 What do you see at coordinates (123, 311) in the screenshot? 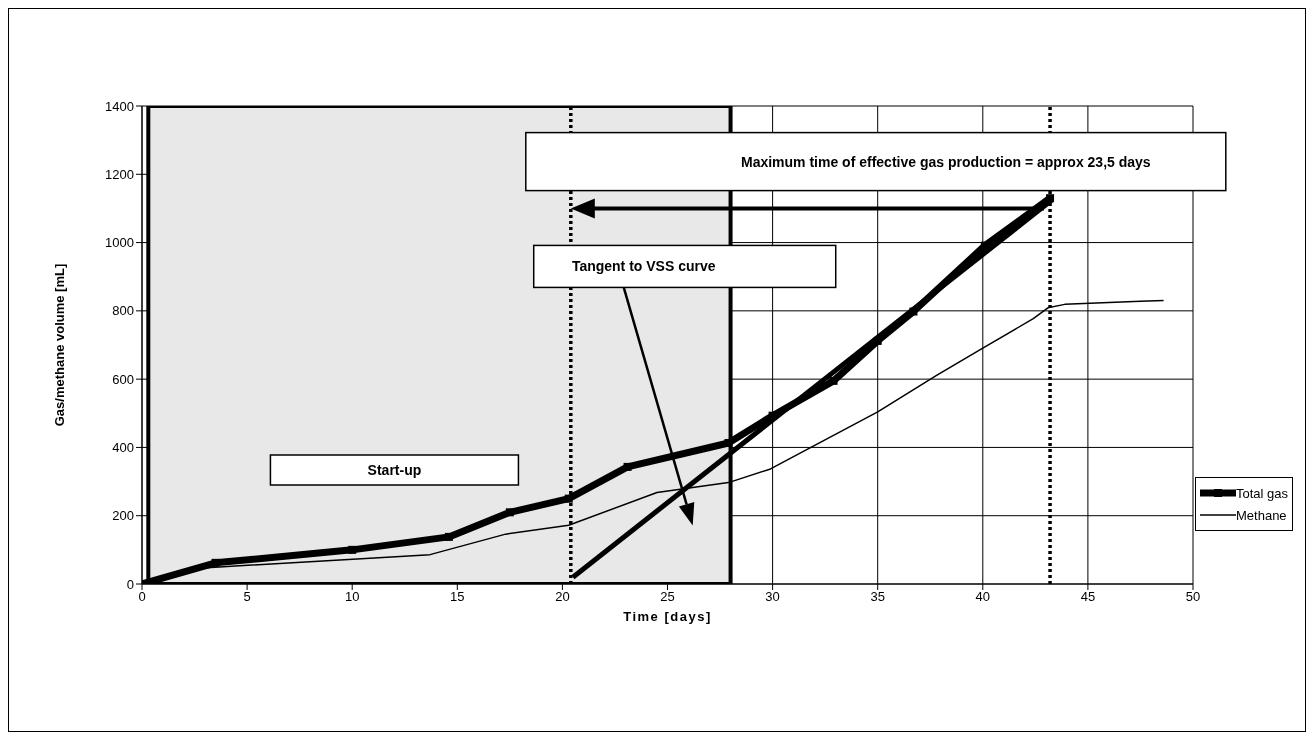
I see `y-tick-label: 800` at bounding box center [123, 311].